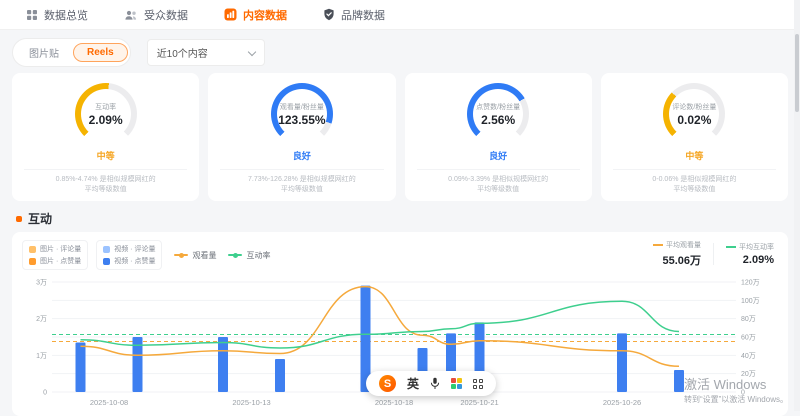  I want to click on emoji-palette-icon, so click(457, 383).